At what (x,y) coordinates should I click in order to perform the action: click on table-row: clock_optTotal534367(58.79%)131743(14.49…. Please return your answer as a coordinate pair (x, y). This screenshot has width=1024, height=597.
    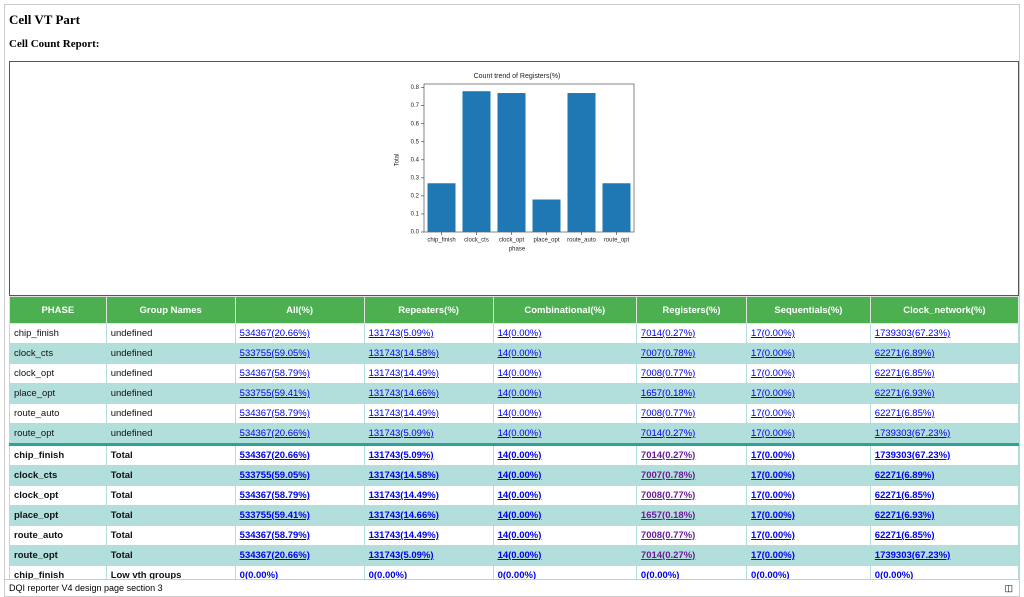
    Looking at the image, I should click on (514, 496).